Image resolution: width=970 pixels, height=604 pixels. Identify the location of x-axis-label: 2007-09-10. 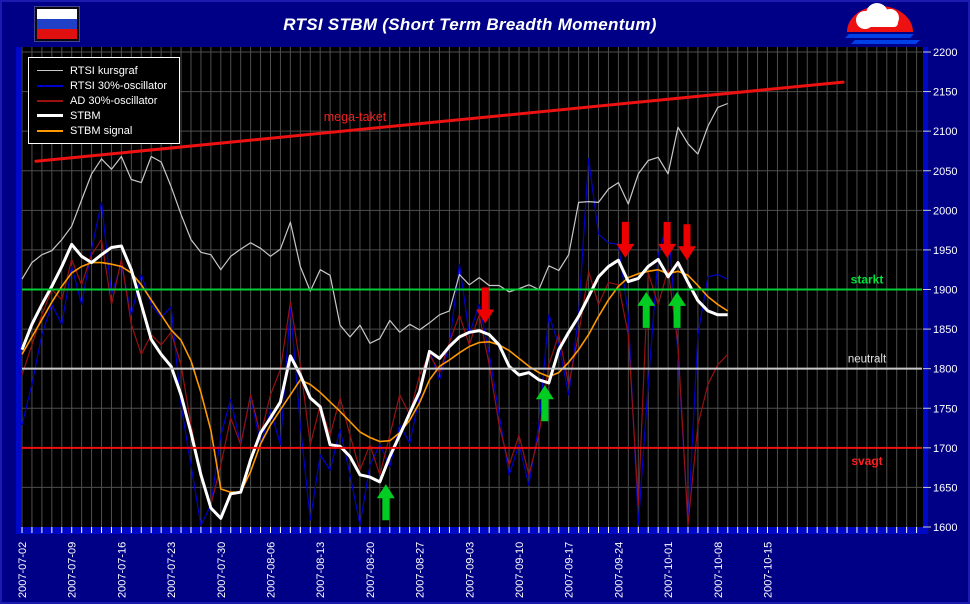
(520, 570).